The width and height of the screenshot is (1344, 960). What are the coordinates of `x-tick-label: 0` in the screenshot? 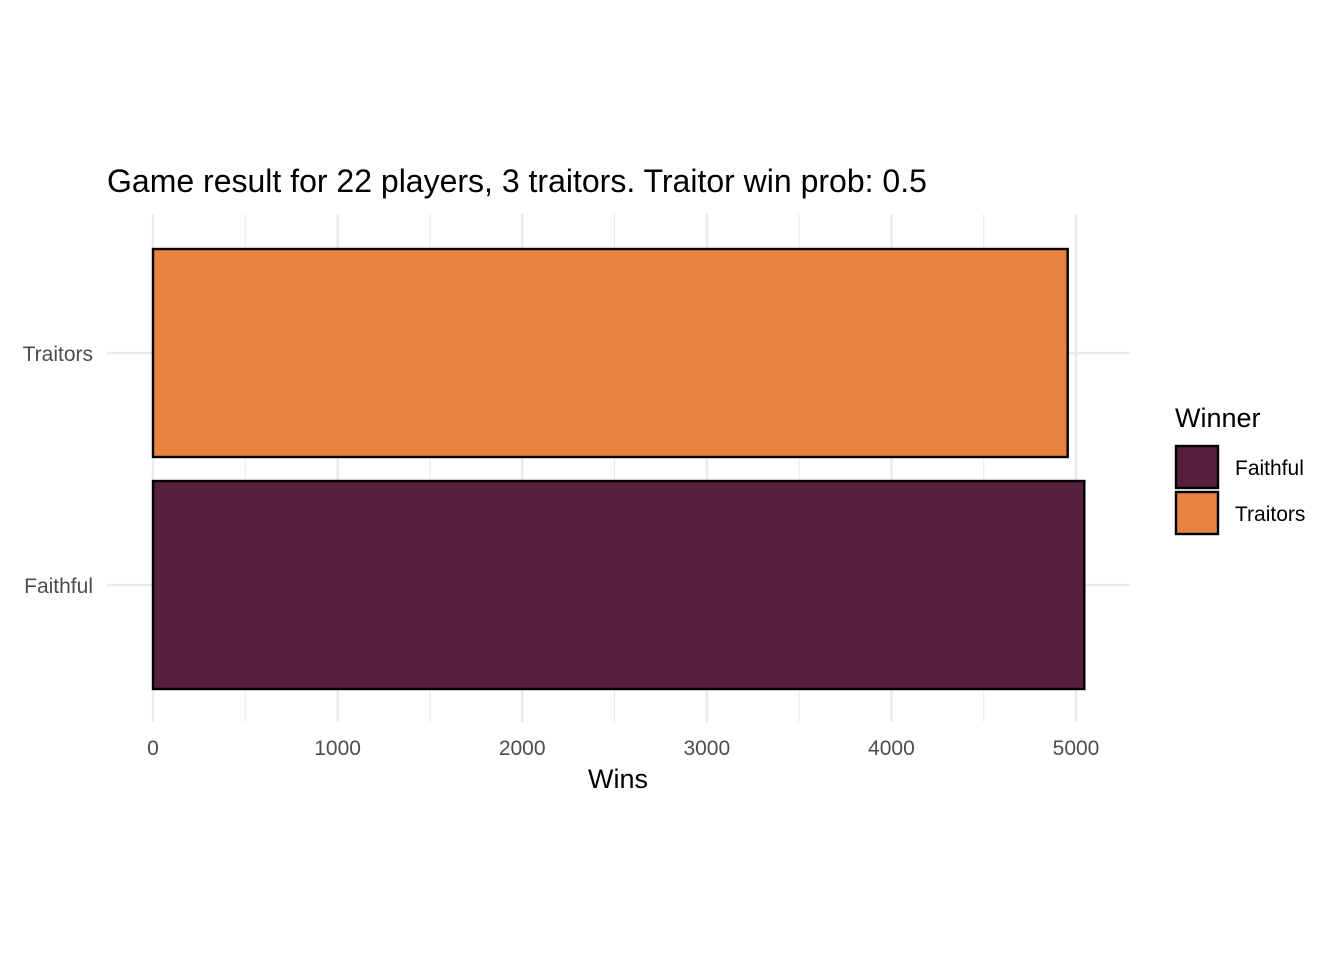 It's located at (153, 748).